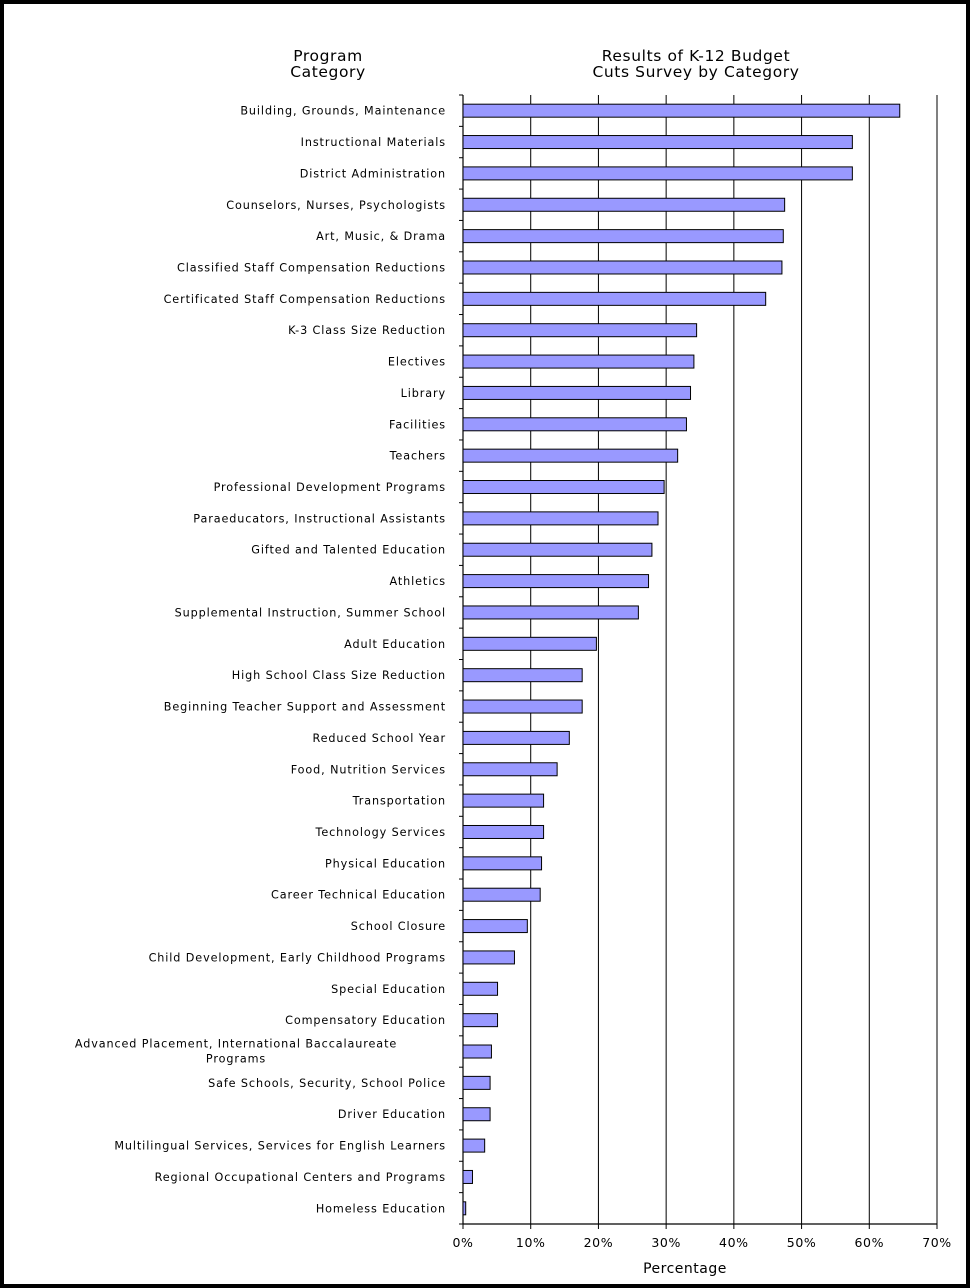 The image size is (970, 1288). Describe the element at coordinates (330, 487) in the screenshot. I see `category-label: Professional Development Programs` at that location.